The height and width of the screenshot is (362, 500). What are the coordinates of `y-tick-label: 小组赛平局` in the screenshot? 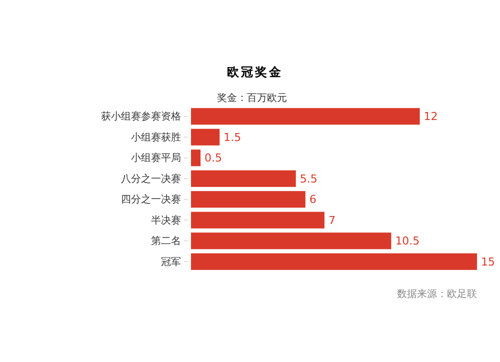 It's located at (156, 158).